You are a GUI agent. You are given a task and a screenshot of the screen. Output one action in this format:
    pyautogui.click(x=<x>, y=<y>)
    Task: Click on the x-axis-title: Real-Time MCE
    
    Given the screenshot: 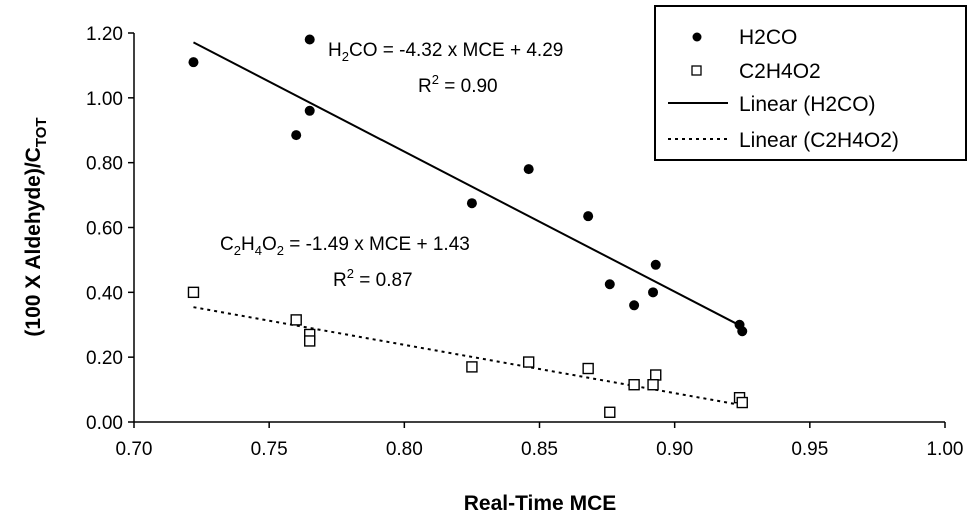 What is the action you would take?
    pyautogui.click(x=540, y=503)
    